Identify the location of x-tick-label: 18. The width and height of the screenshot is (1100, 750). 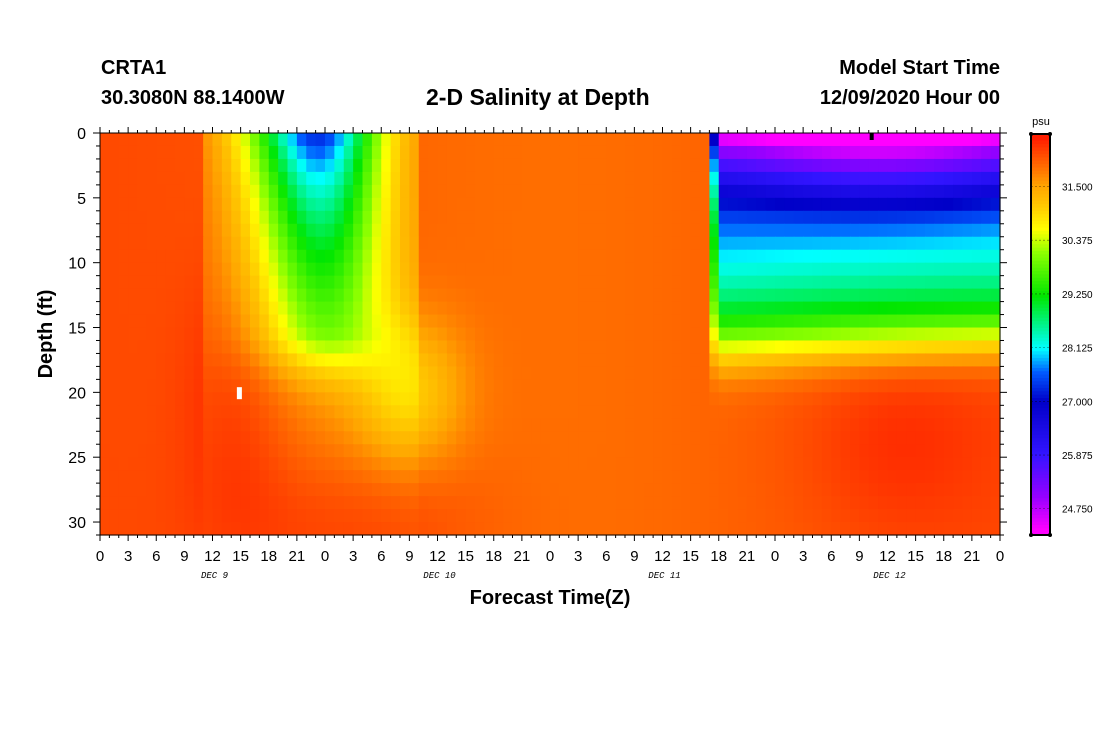
(268, 556).